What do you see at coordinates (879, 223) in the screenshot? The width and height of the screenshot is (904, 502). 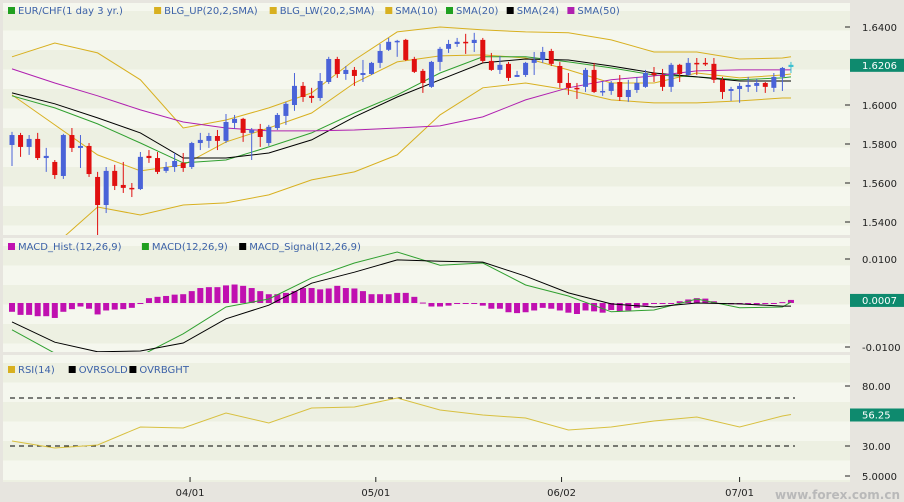 I see `y-tick-label: 1.5400` at bounding box center [879, 223].